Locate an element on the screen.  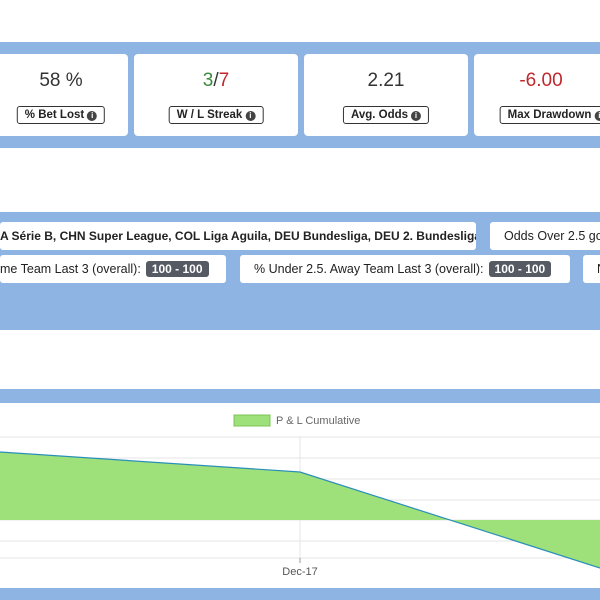
extra-filter-chip: N is located at coordinates (591, 269).